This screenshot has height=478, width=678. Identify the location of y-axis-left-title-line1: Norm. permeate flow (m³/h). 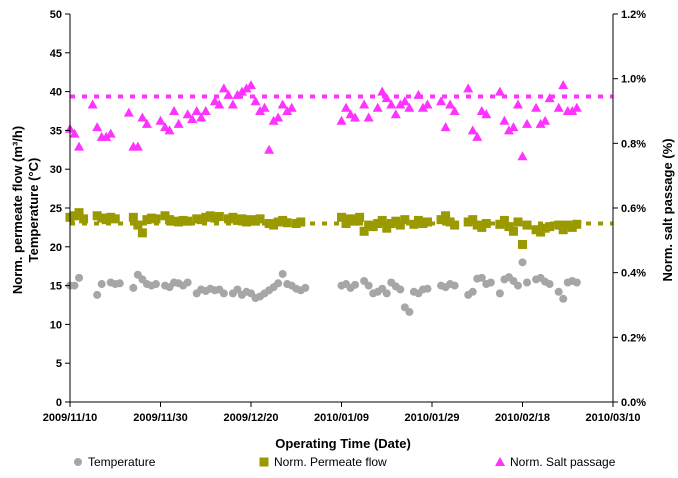
(17, 210).